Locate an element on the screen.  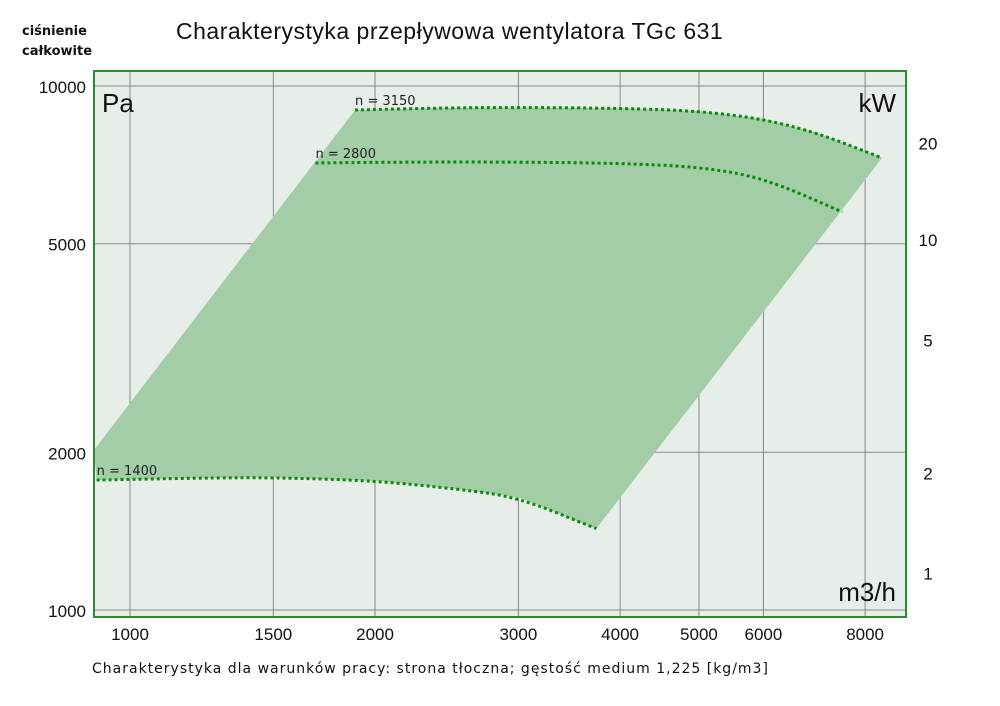
curve-label: n = 3150 is located at coordinates (385, 101).